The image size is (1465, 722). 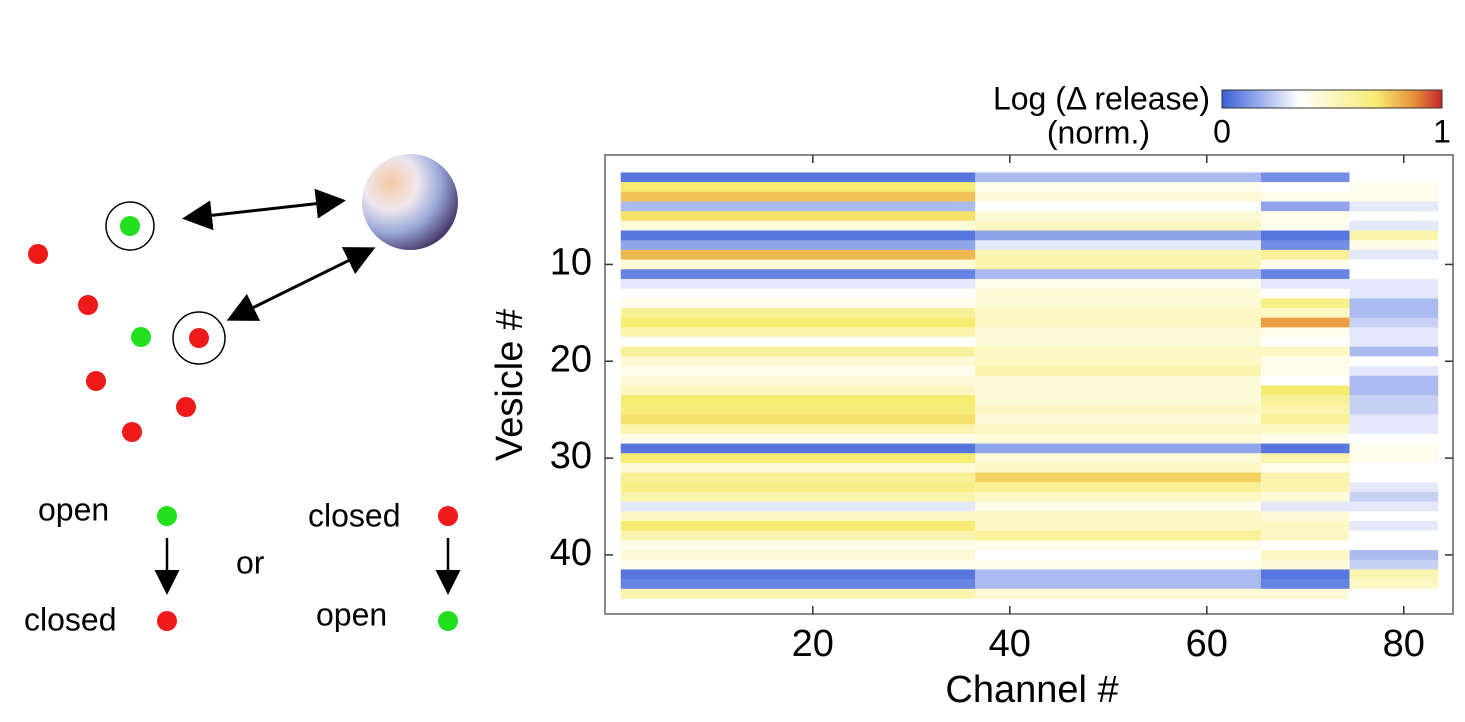 What do you see at coordinates (571, 262) in the screenshot?
I see `y-tick-label: 10` at bounding box center [571, 262].